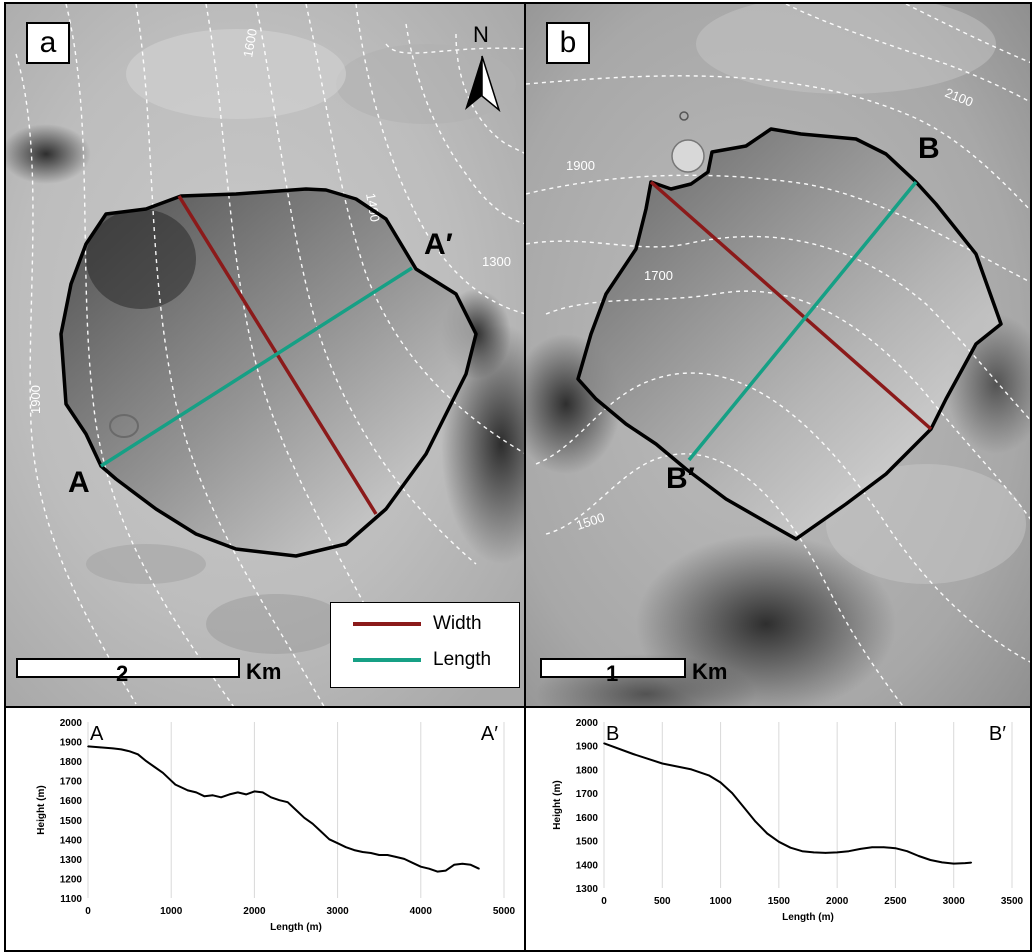  Describe the element at coordinates (587, 818) in the screenshot. I see `chart-1-y-tick-label: 1600` at that location.